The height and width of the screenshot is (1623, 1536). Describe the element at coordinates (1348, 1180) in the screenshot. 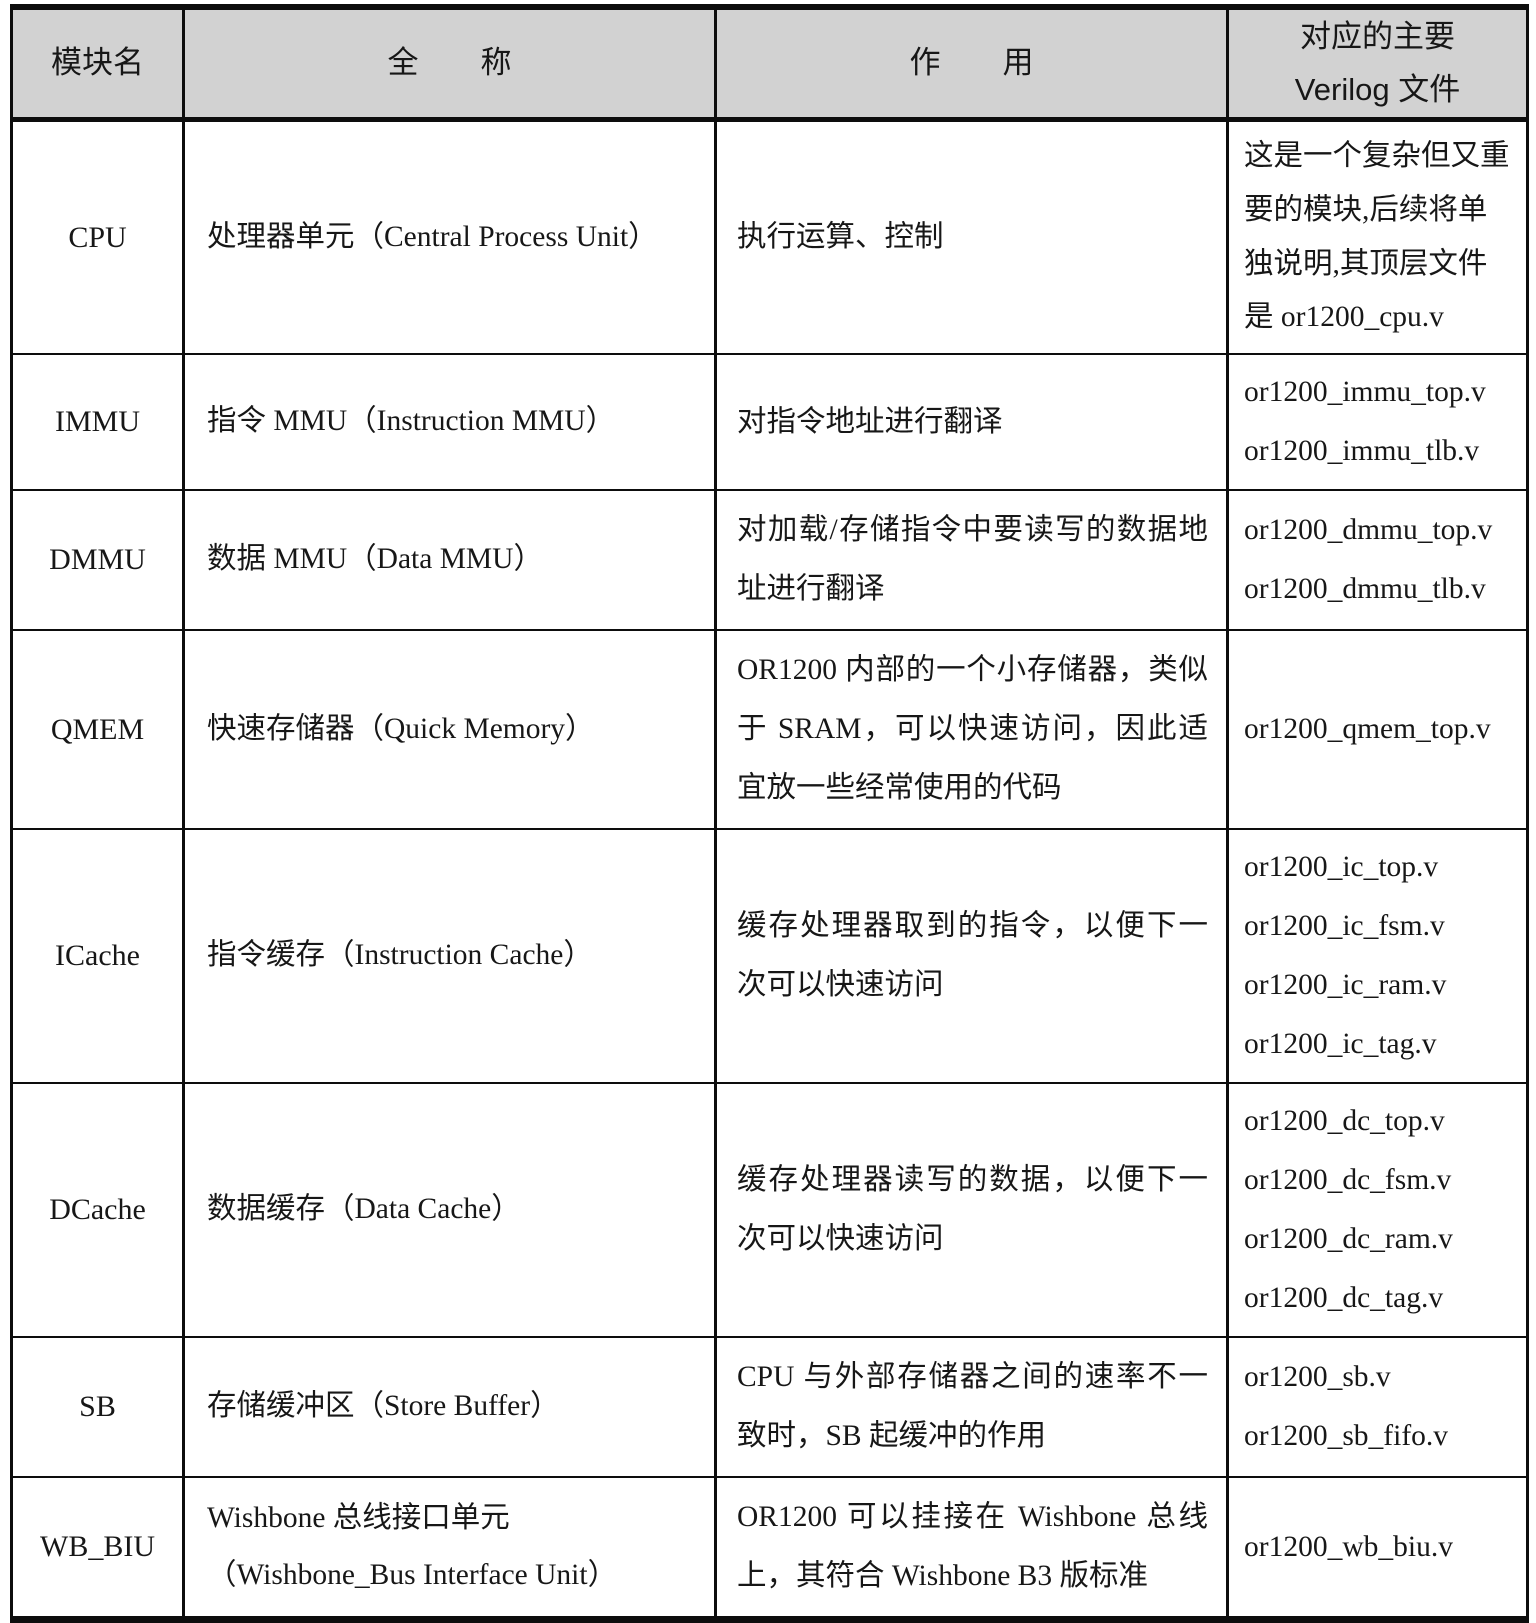

I see `verilog-file-name: or1200_dc_fsm.v` at that location.